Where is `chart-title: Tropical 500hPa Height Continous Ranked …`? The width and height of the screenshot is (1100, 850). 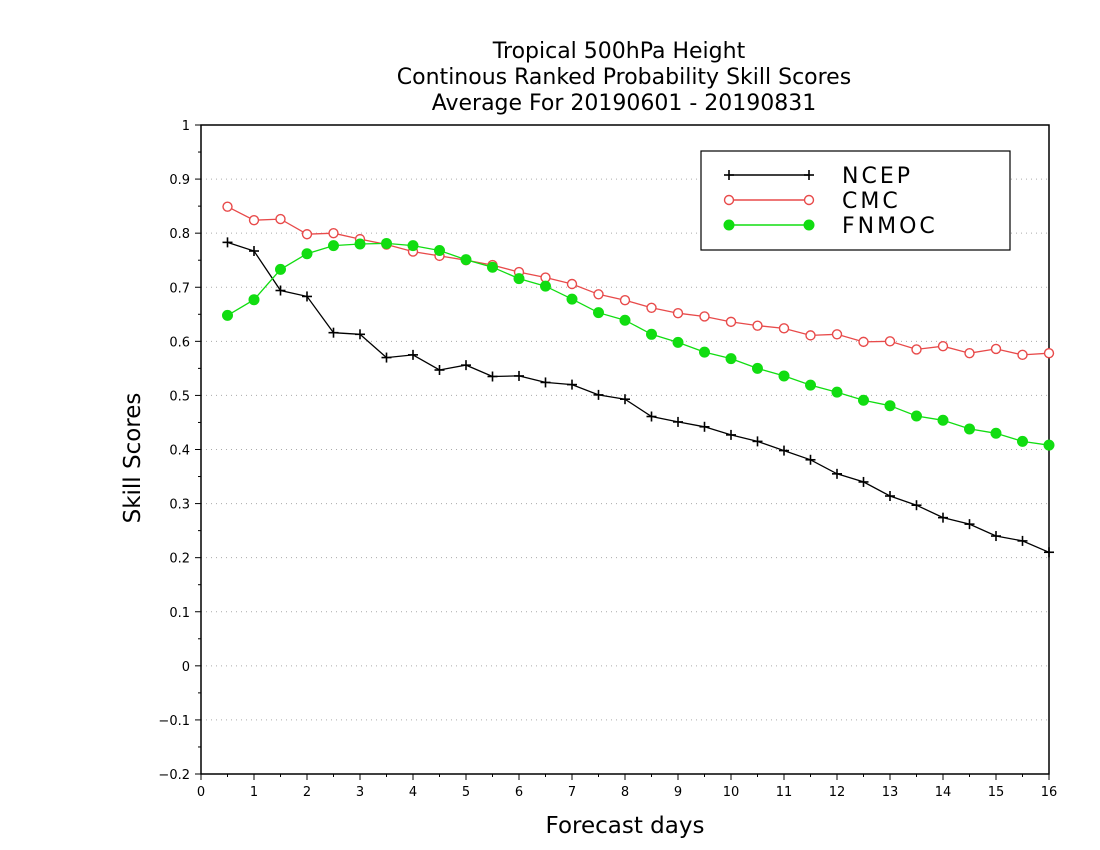
chart-title: Tropical 500hPa Height Continous Ranked … is located at coordinates (624, 77).